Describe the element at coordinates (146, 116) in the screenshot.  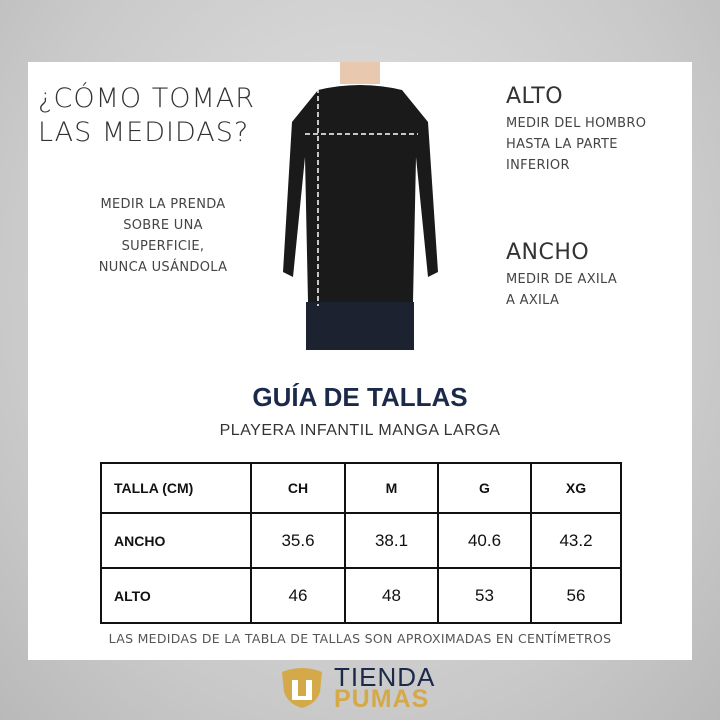
I see `heading: ¿CÓMO TOMAR LAS MEDIDAS?` at that location.